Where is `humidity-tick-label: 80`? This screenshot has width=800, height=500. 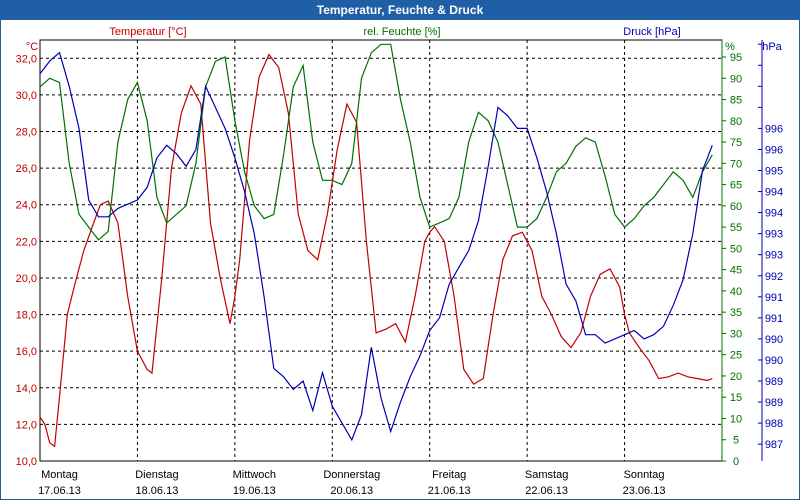 humidity-tick-label: 80 is located at coordinates (736, 122).